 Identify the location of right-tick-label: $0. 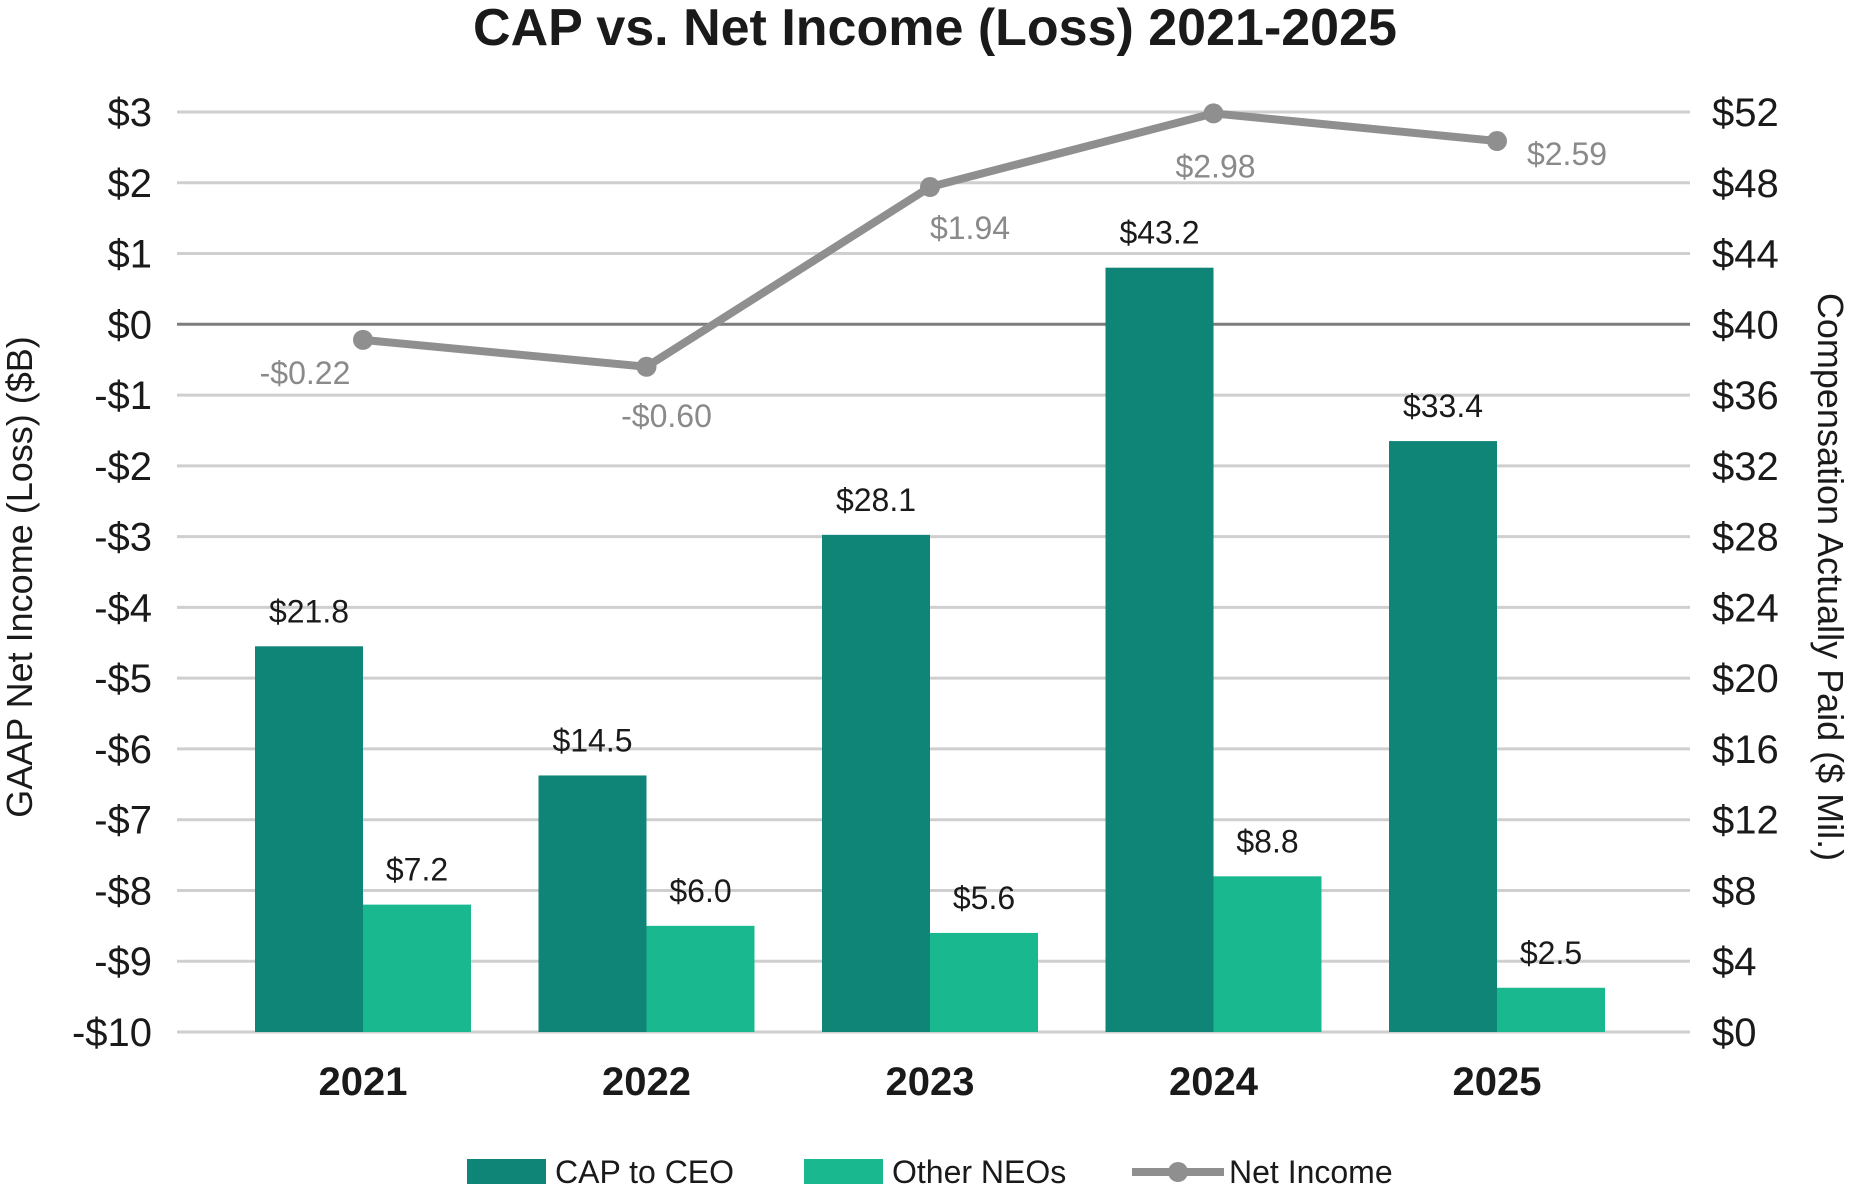
(1734, 1033).